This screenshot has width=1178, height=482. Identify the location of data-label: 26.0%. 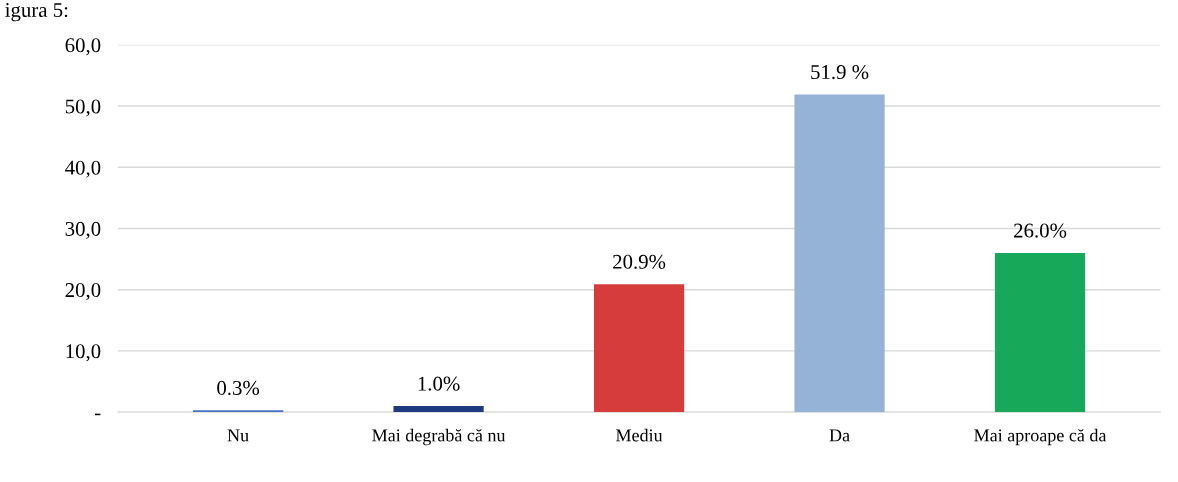
(1040, 230).